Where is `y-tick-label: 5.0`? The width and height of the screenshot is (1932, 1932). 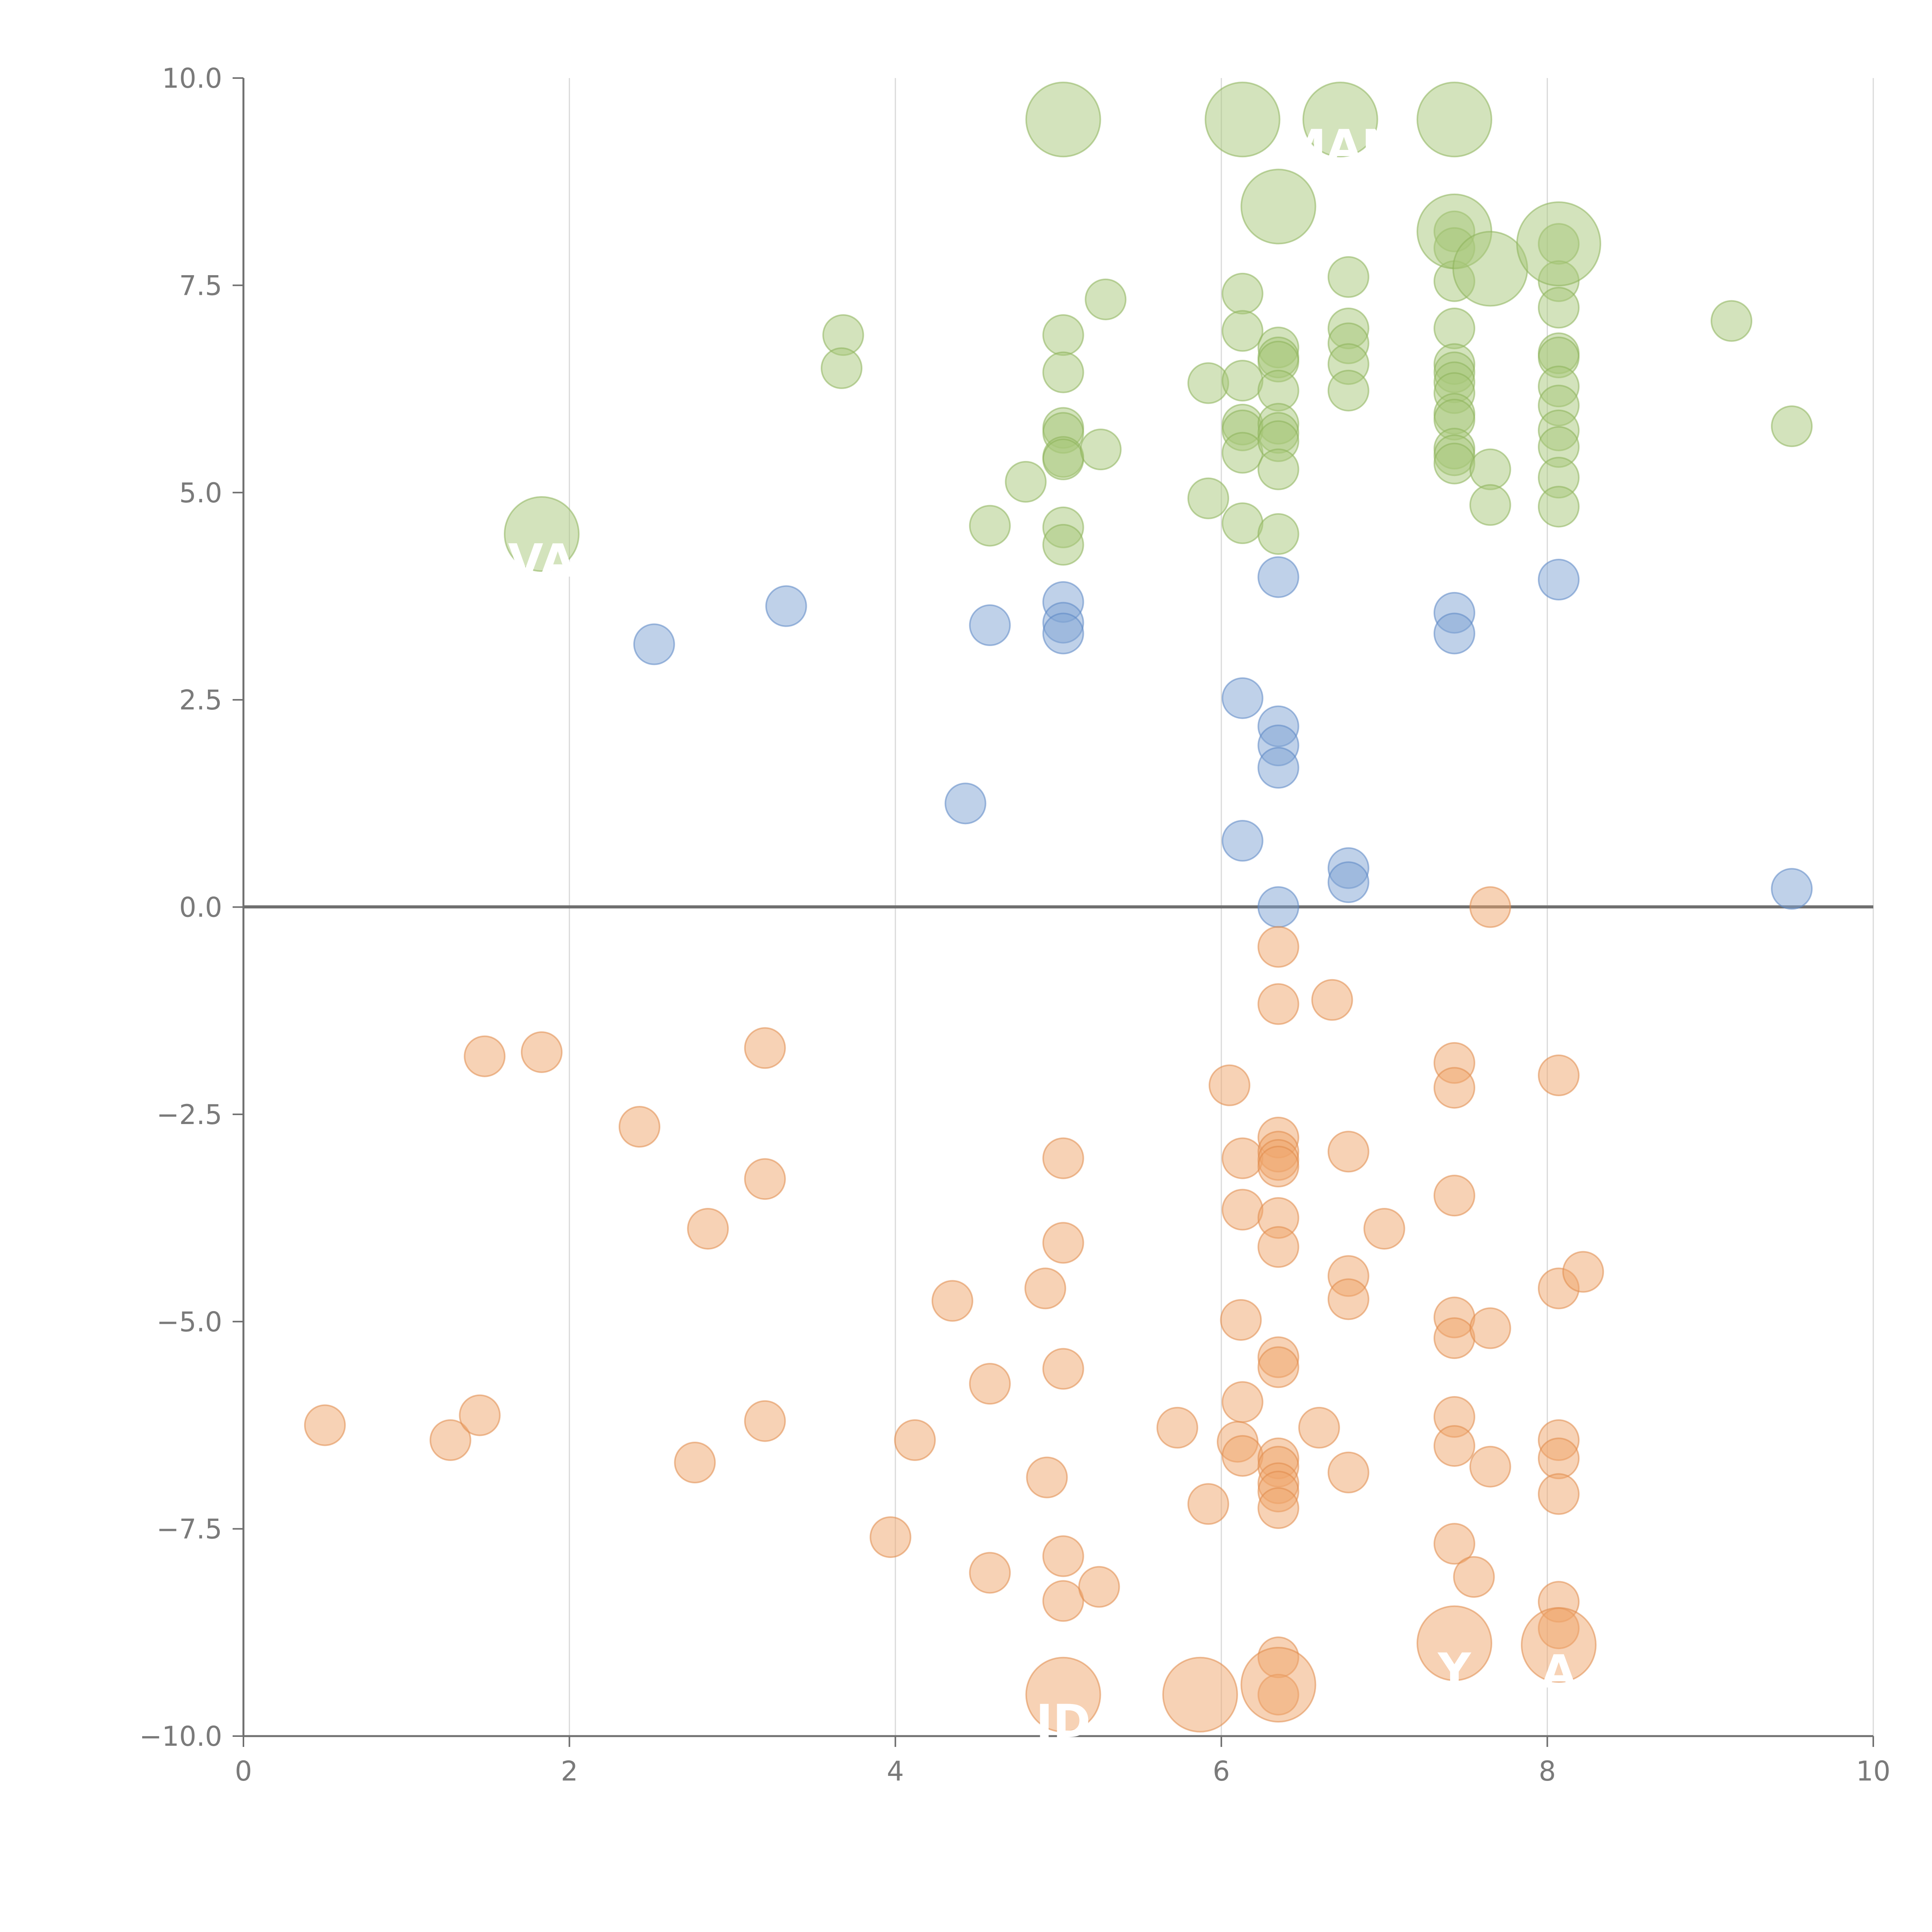
y-tick-label: 5.0 is located at coordinates (200, 493).